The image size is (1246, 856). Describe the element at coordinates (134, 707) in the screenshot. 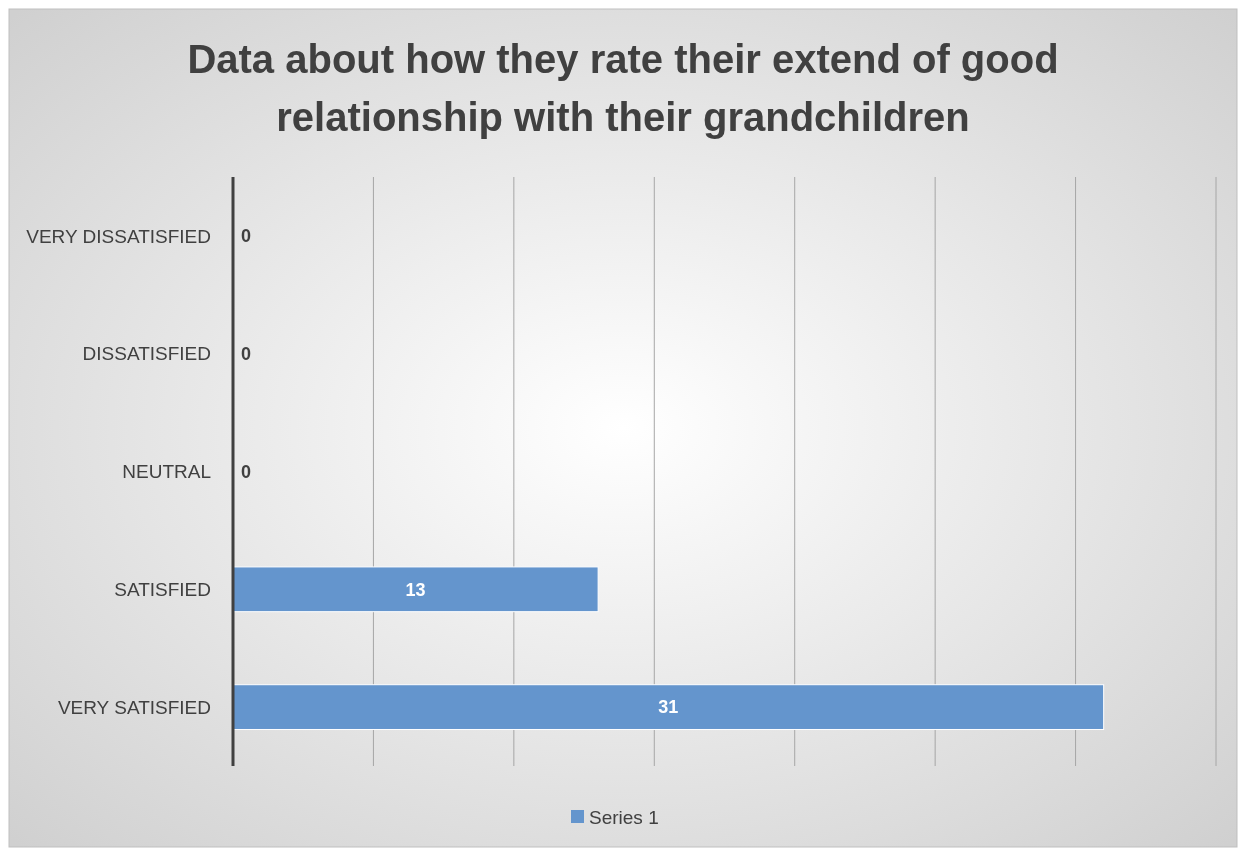

I see `y-tick-label: VERY SATISFIED` at that location.